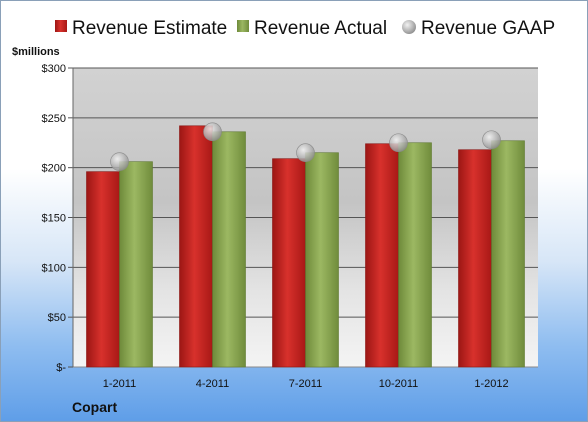 This screenshot has width=588, height=422. What do you see at coordinates (243, 26) in the screenshot?
I see `legend-swatch-actual` at bounding box center [243, 26].